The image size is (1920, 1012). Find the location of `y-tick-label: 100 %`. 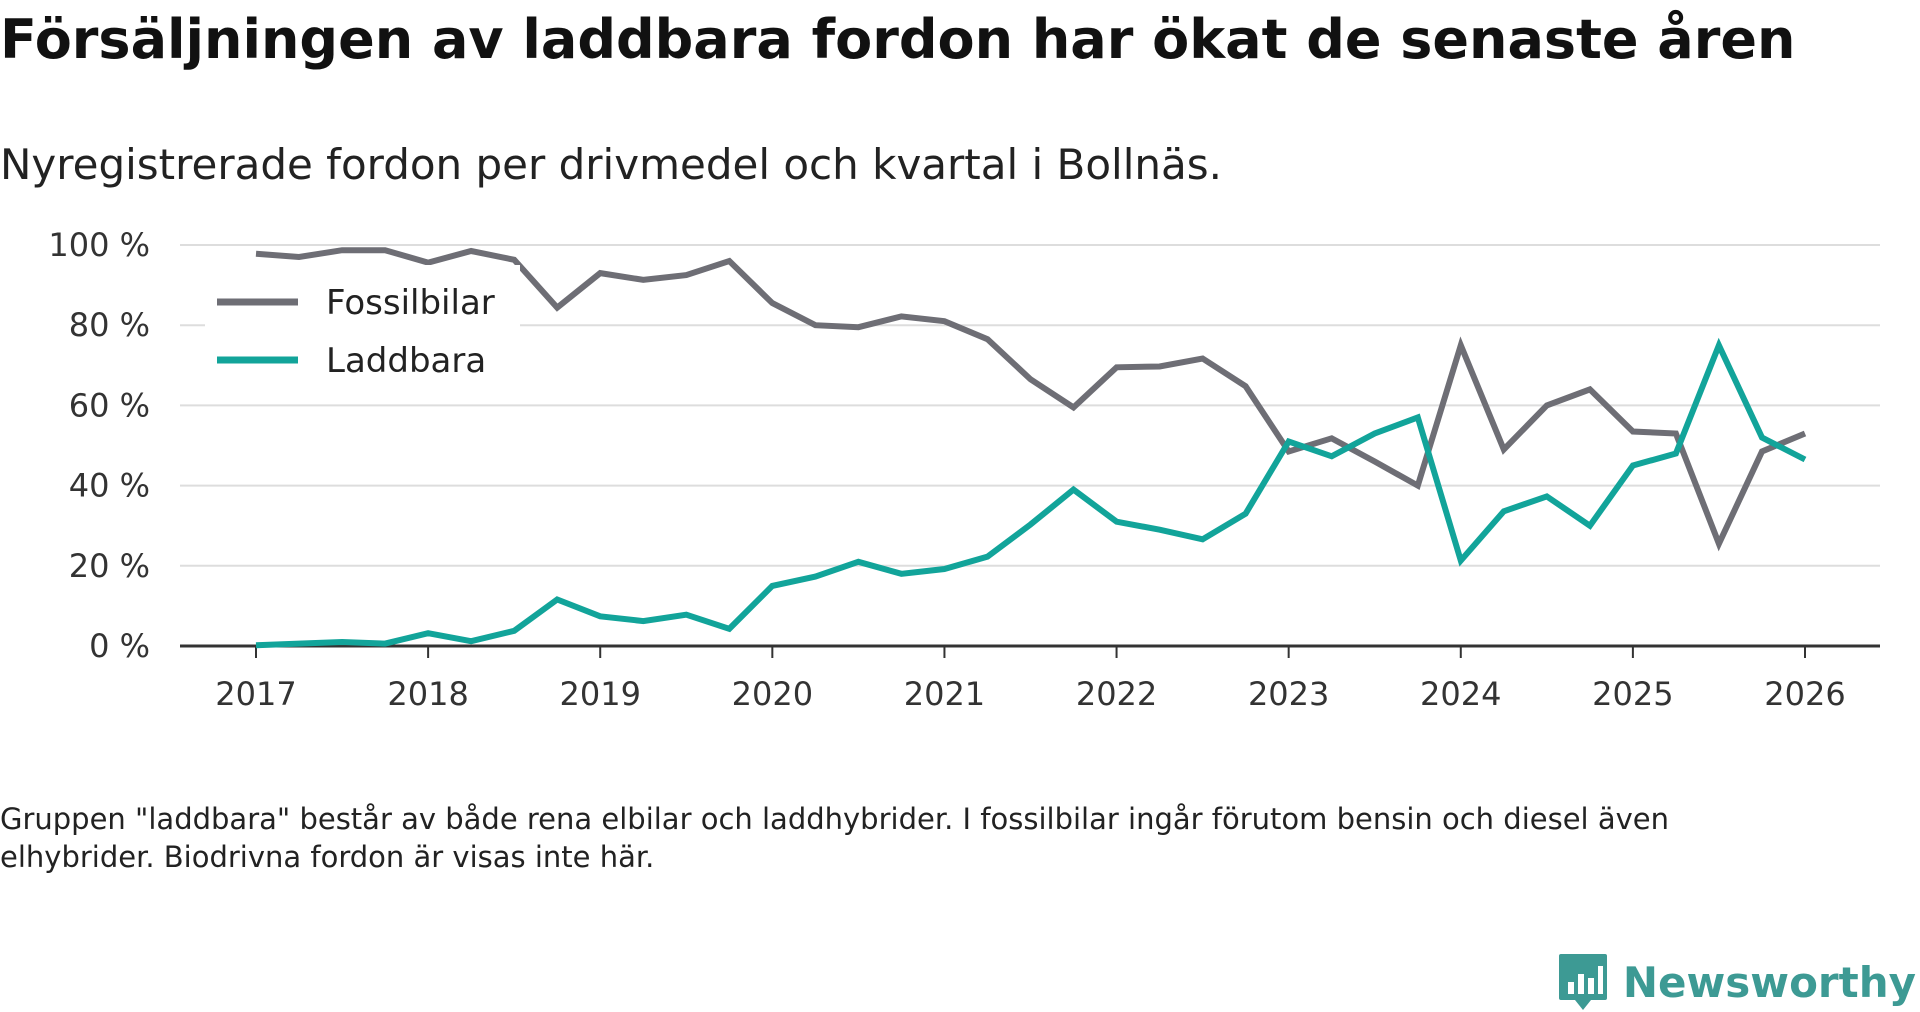

y-tick-label: 100 % is located at coordinates (99, 245).